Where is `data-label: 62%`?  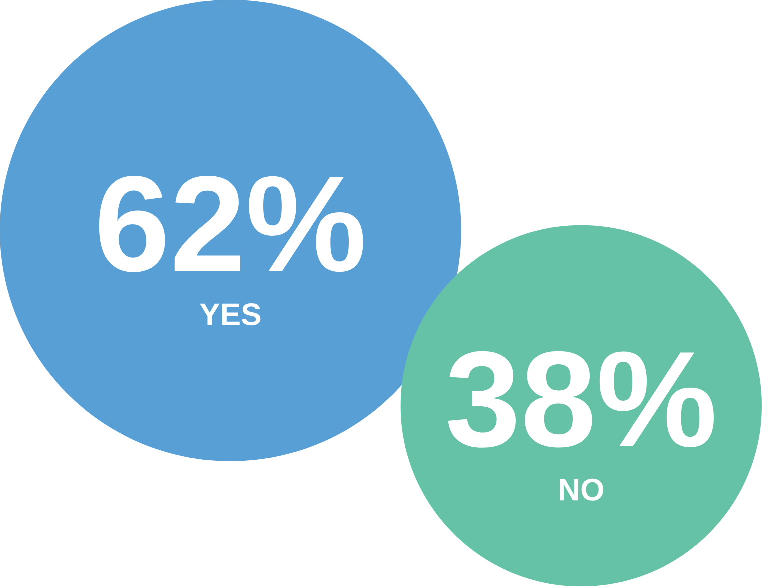
data-label: 62% is located at coordinates (231, 224).